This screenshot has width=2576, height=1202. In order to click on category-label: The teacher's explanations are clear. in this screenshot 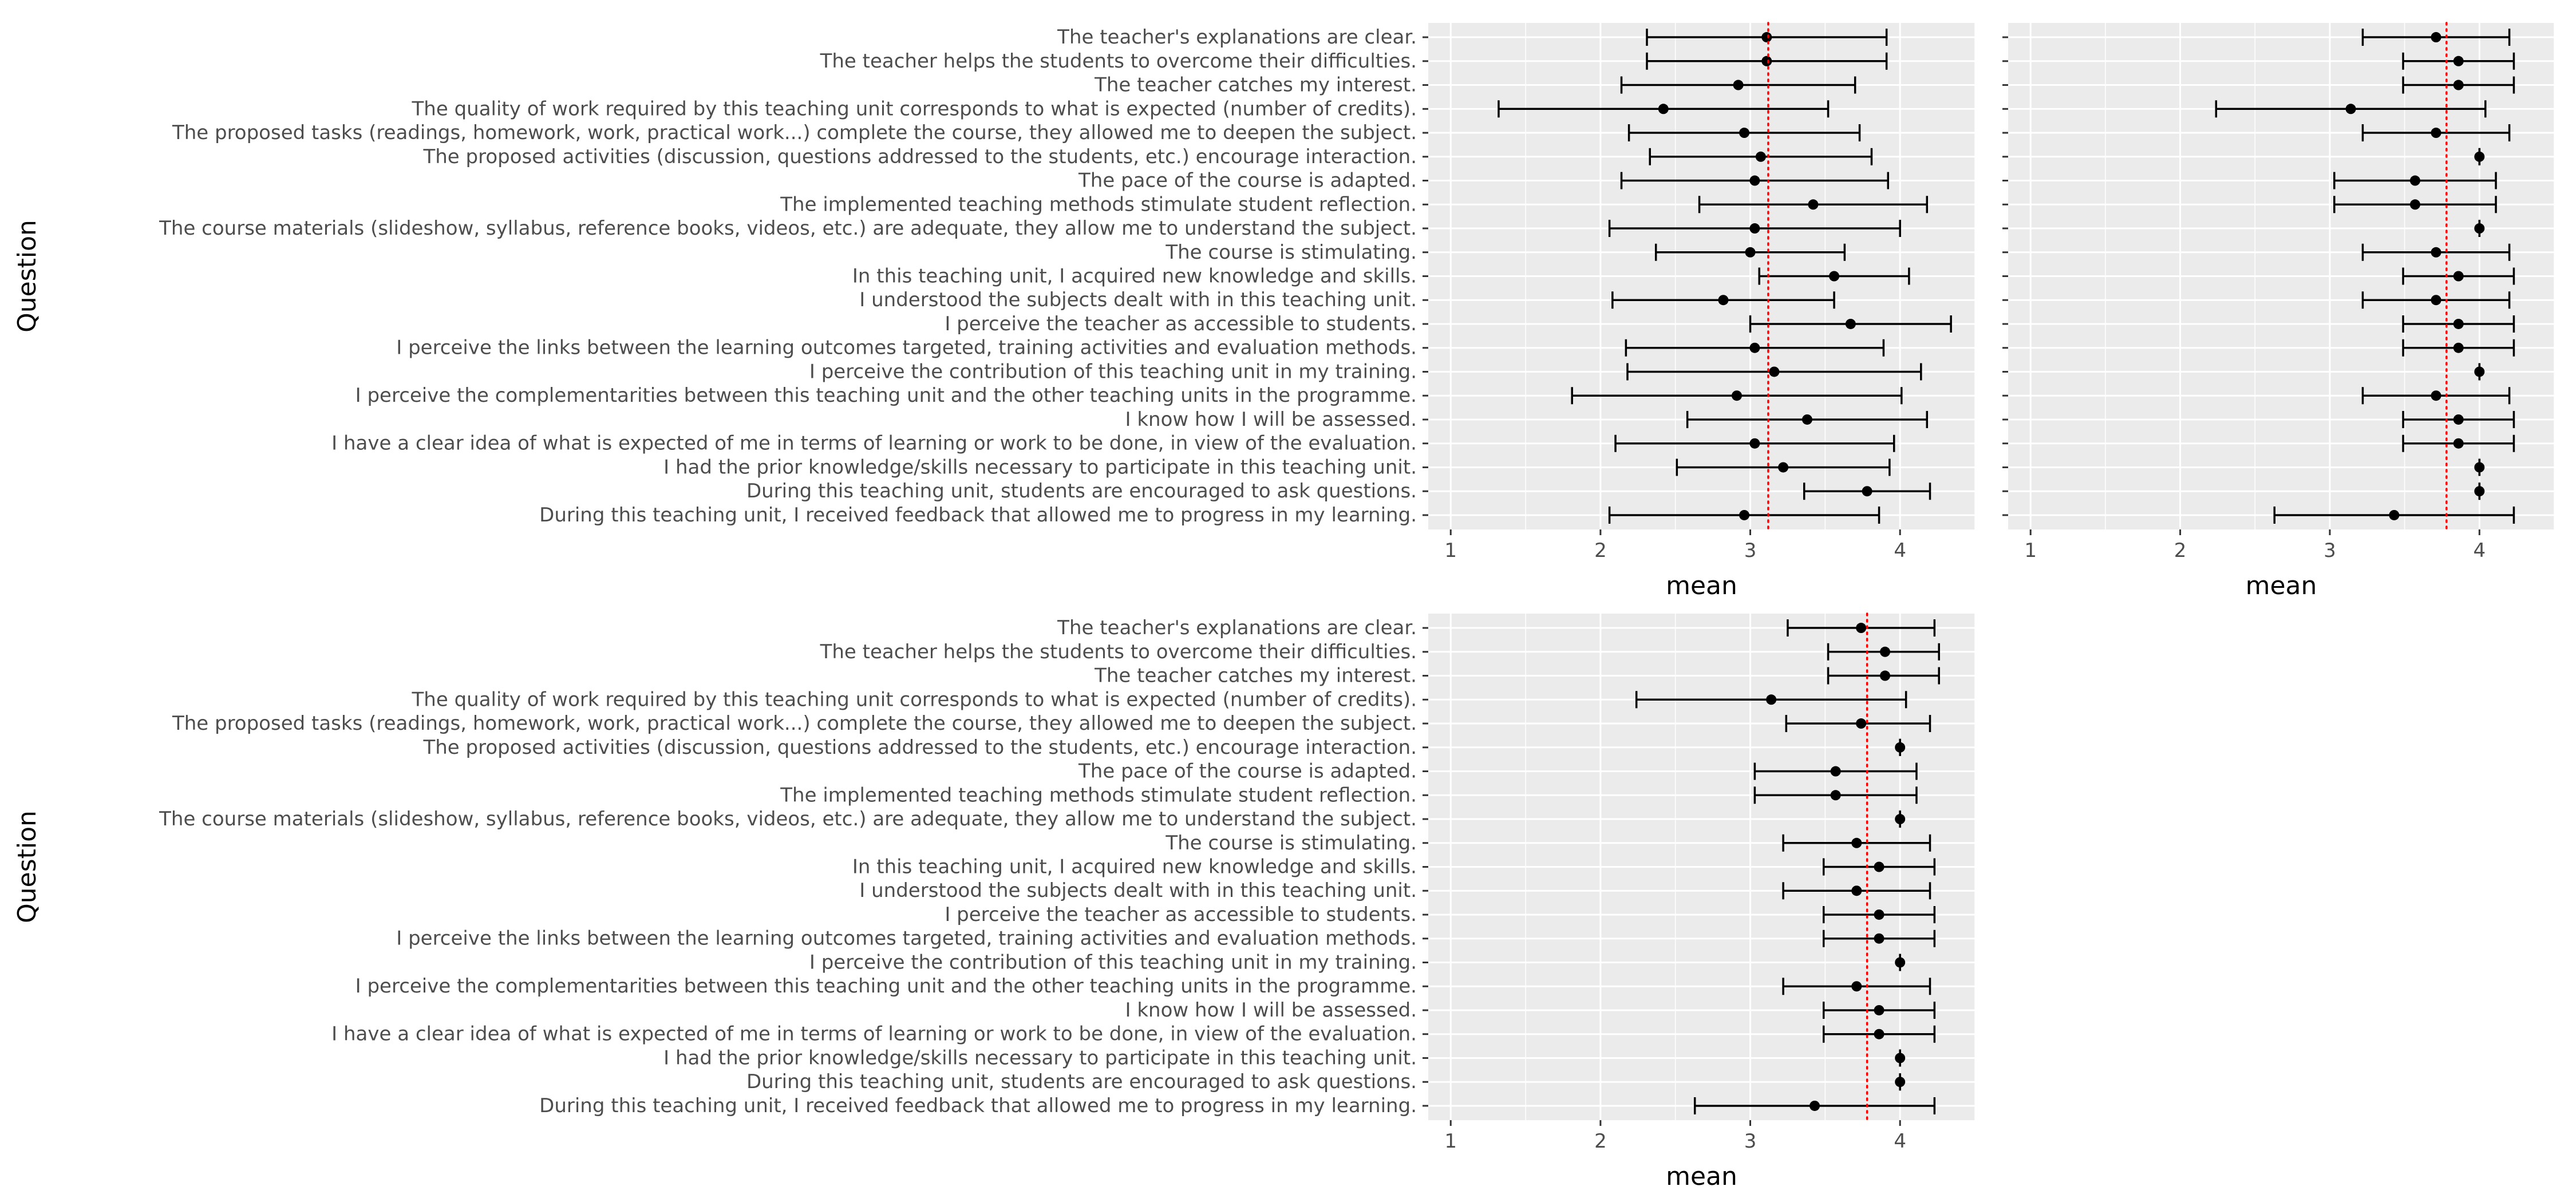, I will do `click(1237, 38)`.